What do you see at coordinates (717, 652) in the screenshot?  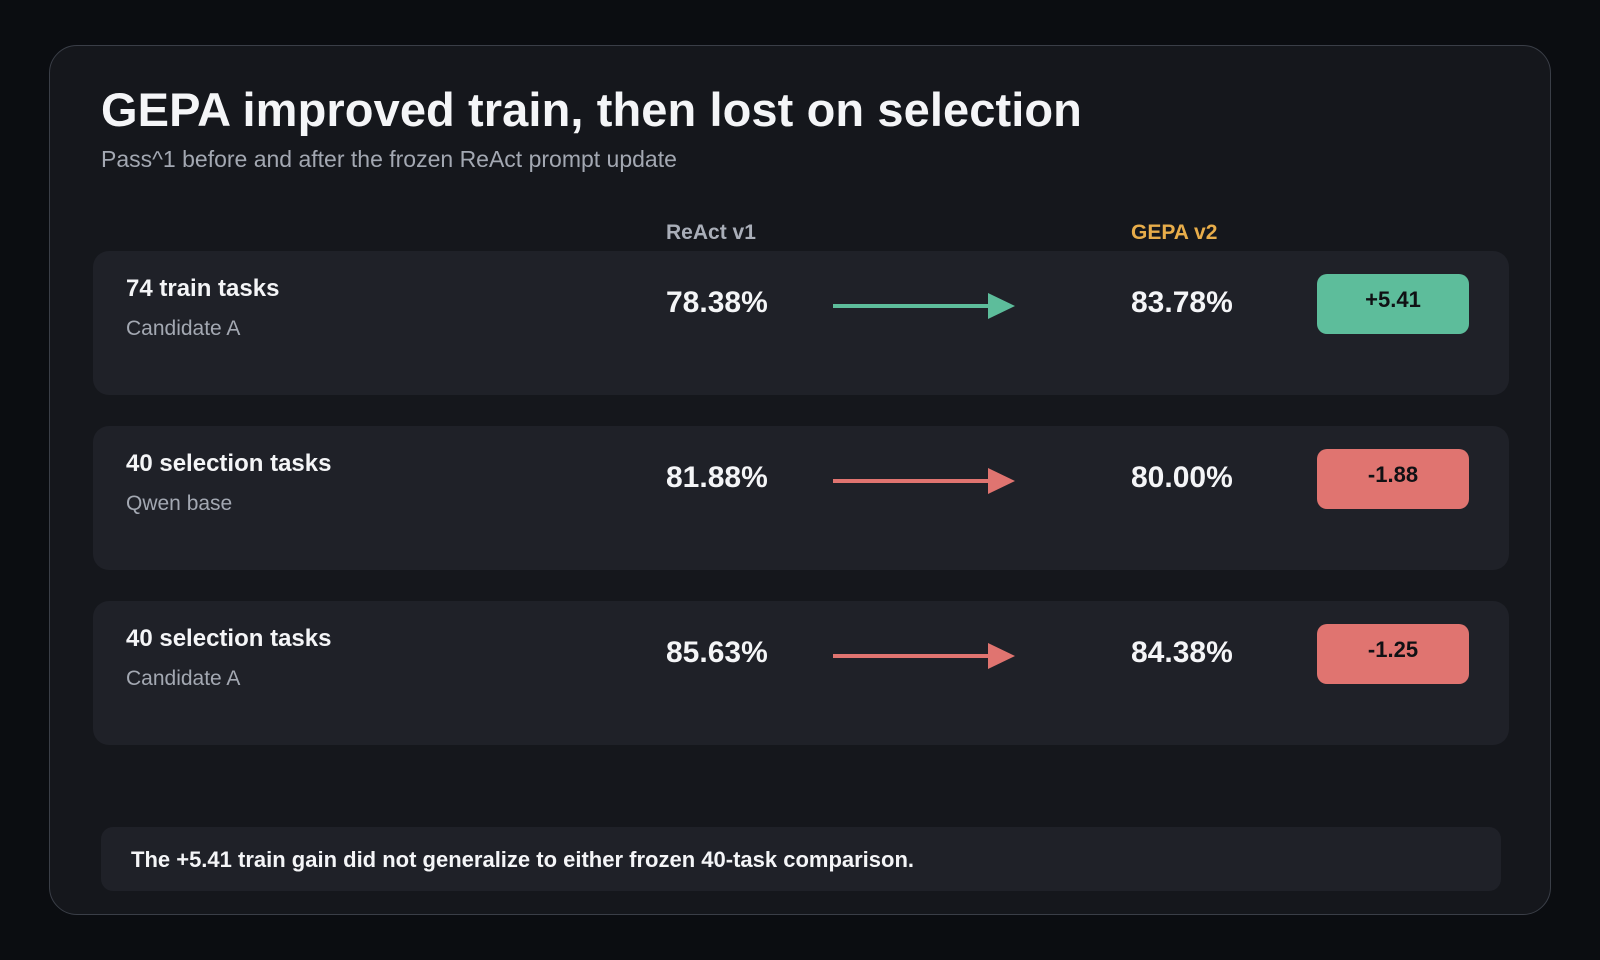 I see `before-value: 85.63%` at bounding box center [717, 652].